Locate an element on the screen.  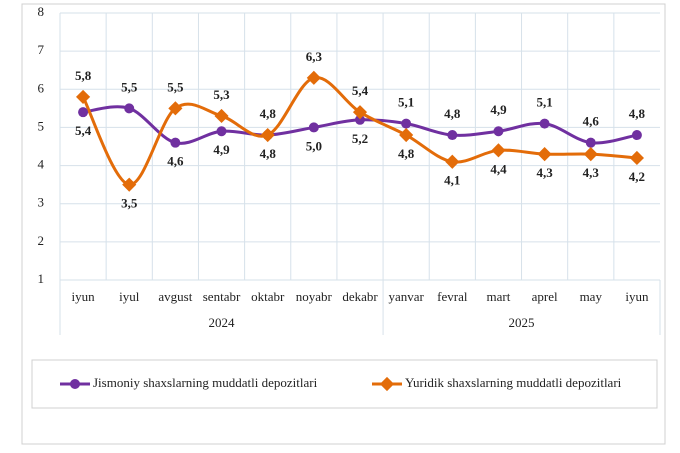
x-tick-label: dekabr is located at coordinates (360, 296).